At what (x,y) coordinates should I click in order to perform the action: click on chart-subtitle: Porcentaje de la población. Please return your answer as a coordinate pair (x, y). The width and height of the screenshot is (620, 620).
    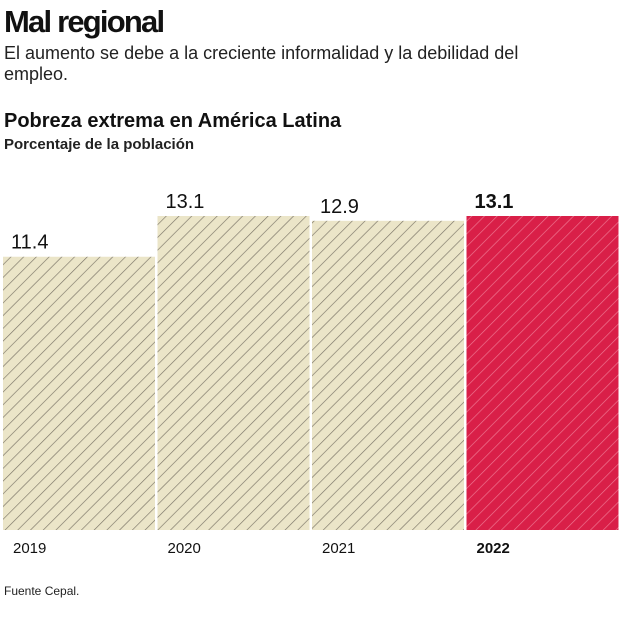
    Looking at the image, I should click on (99, 144).